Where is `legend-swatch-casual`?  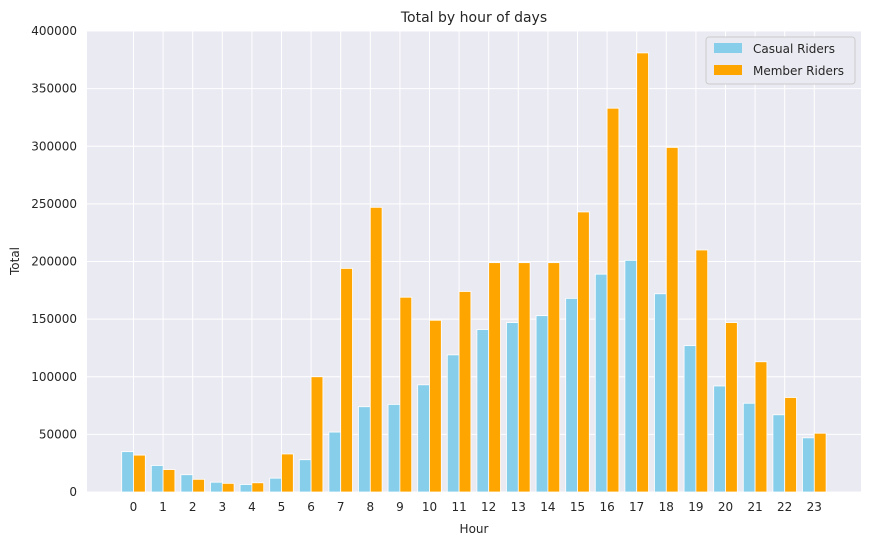 legend-swatch-casual is located at coordinates (728, 48).